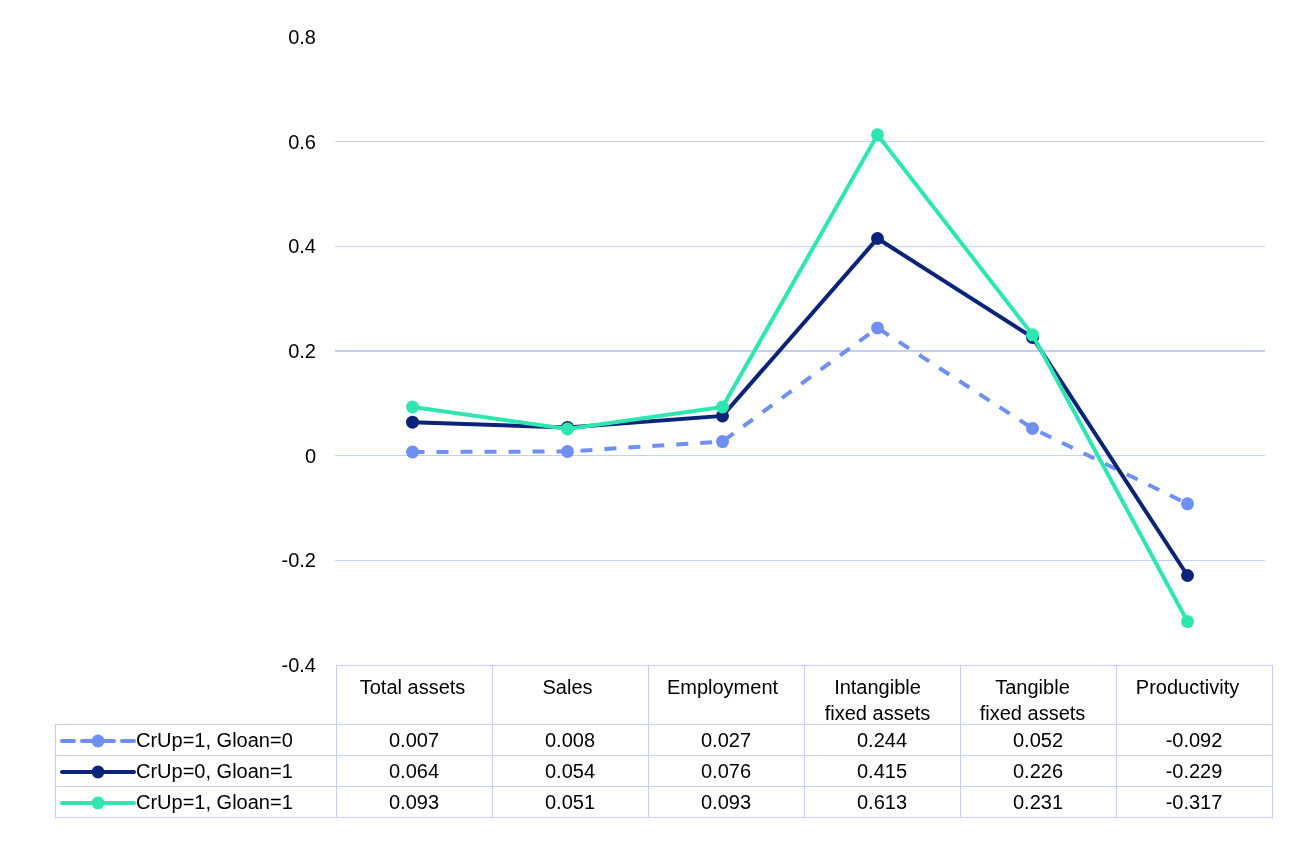 Image resolution: width=1290 pixels, height=841 pixels. Describe the element at coordinates (726, 771) in the screenshot. I see `data-label: 0.076` at that location.